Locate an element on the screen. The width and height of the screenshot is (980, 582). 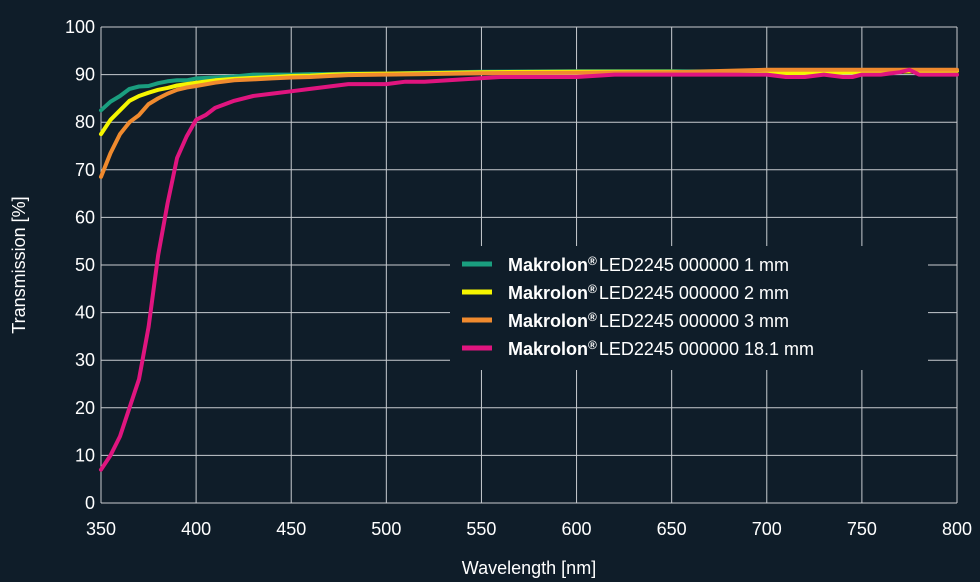
legend-entry-3: Makrolon® LED2245 000000 3 mm is located at coordinates (648, 320).